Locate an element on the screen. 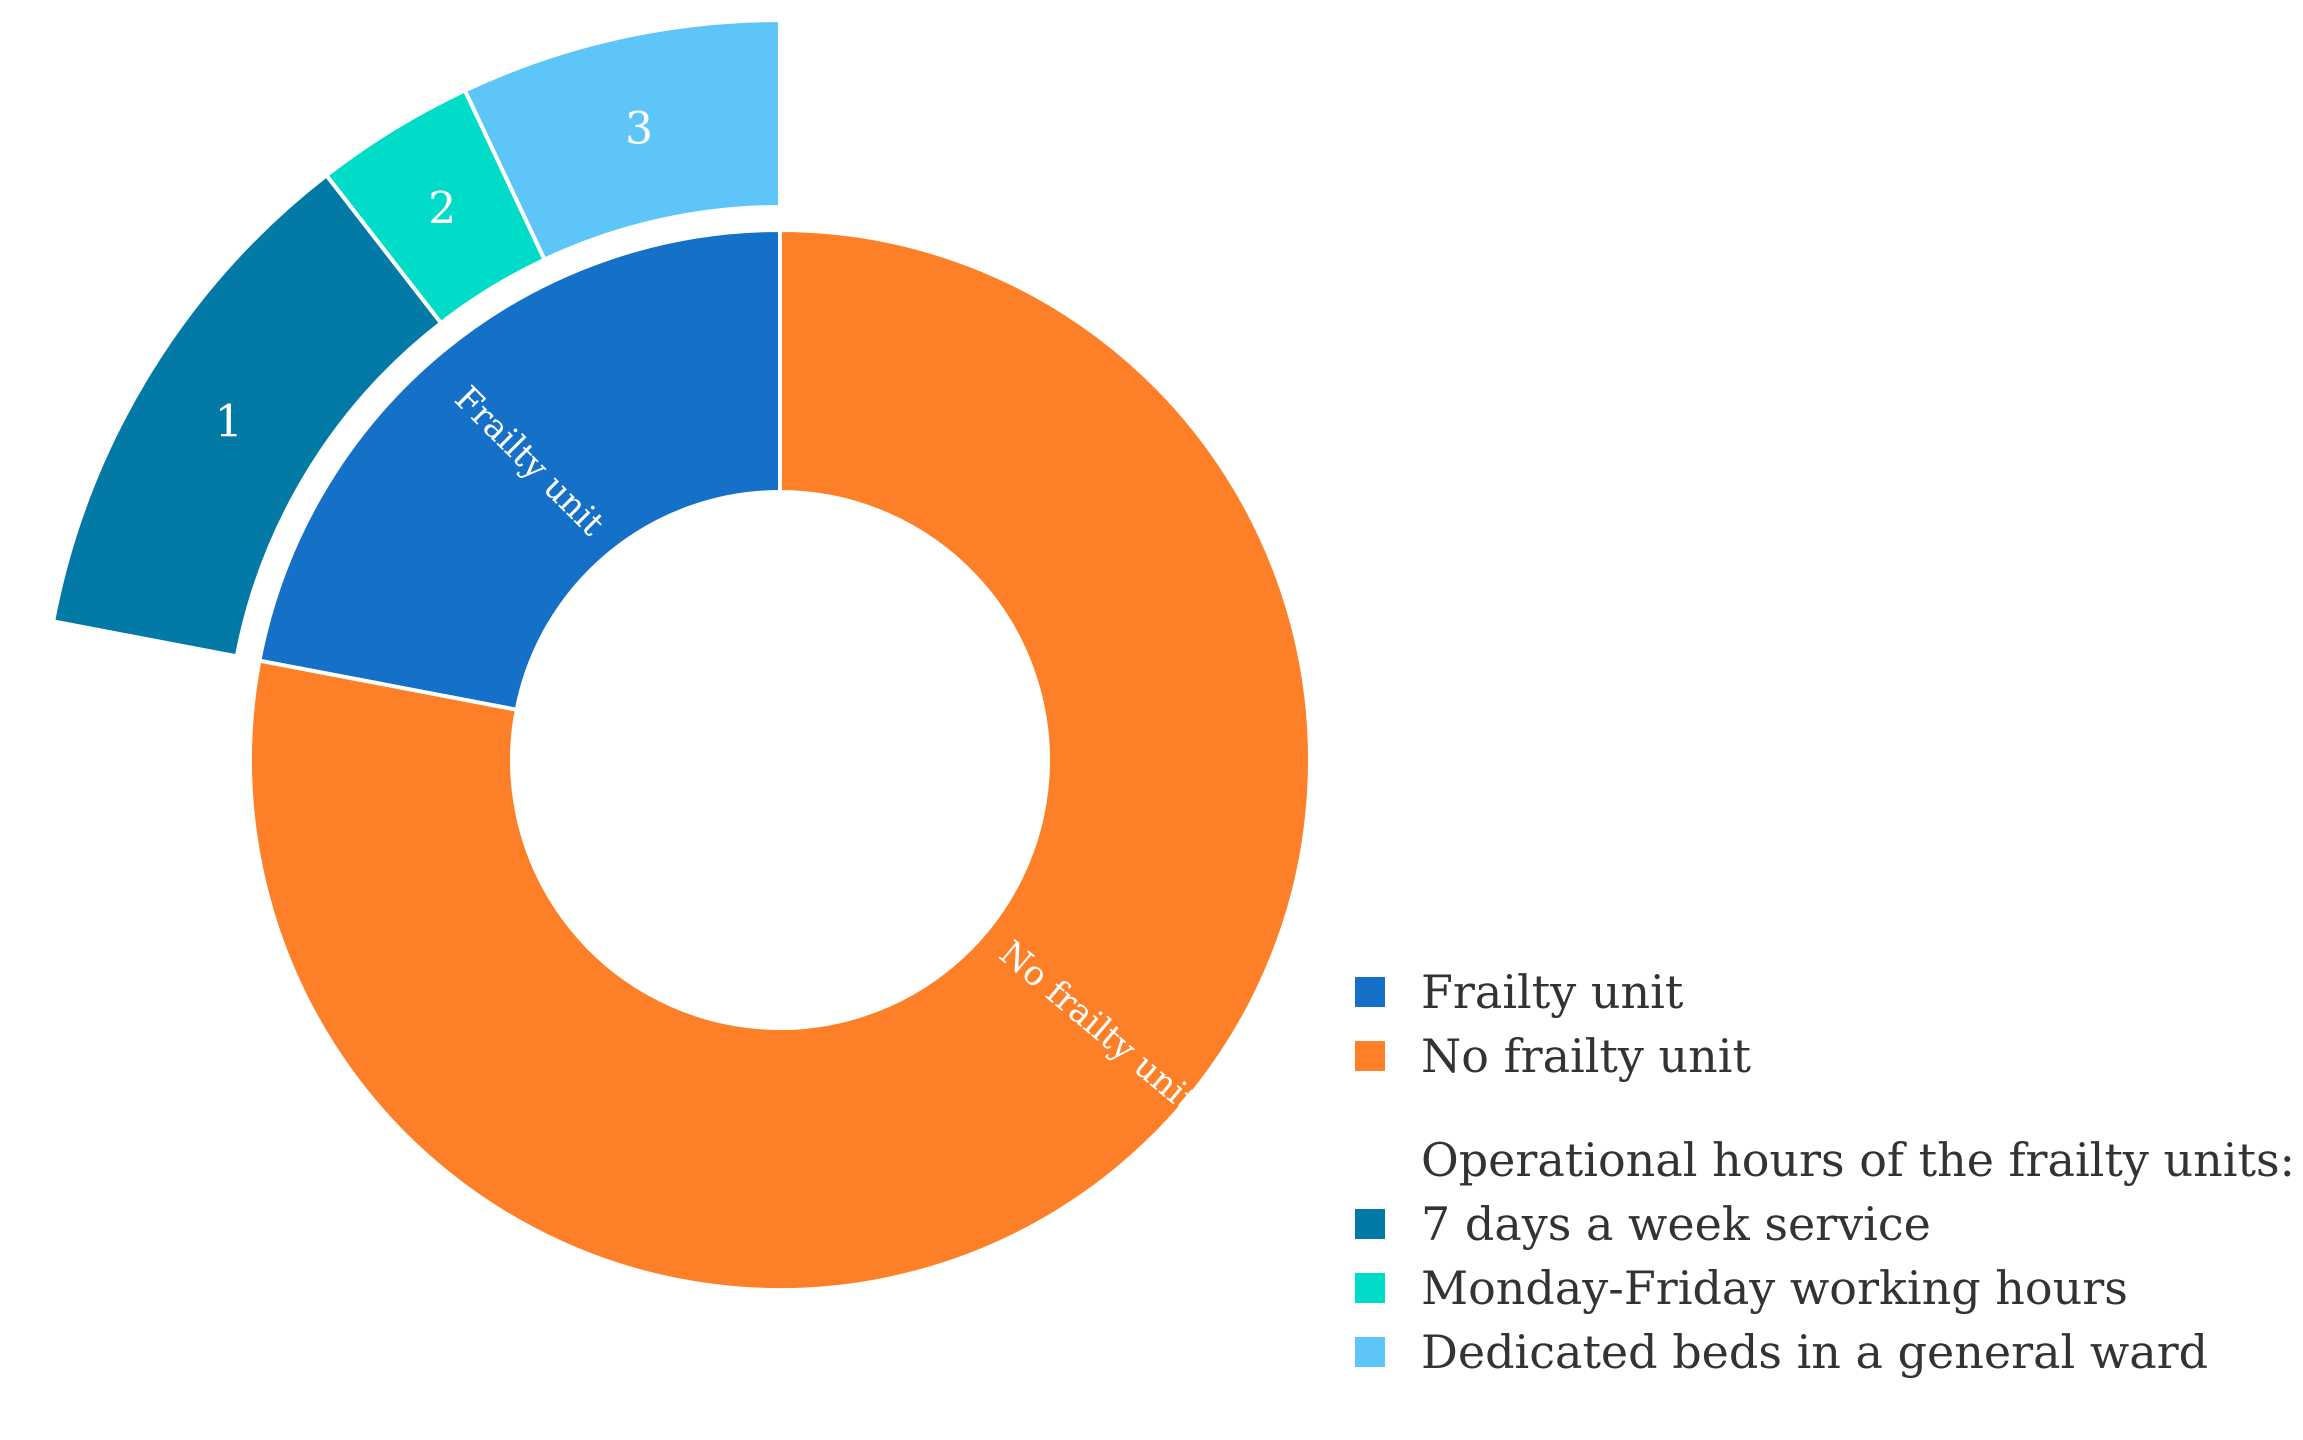 The width and height of the screenshot is (2303, 1440). outer-slice-label: 1 is located at coordinates (229, 422).